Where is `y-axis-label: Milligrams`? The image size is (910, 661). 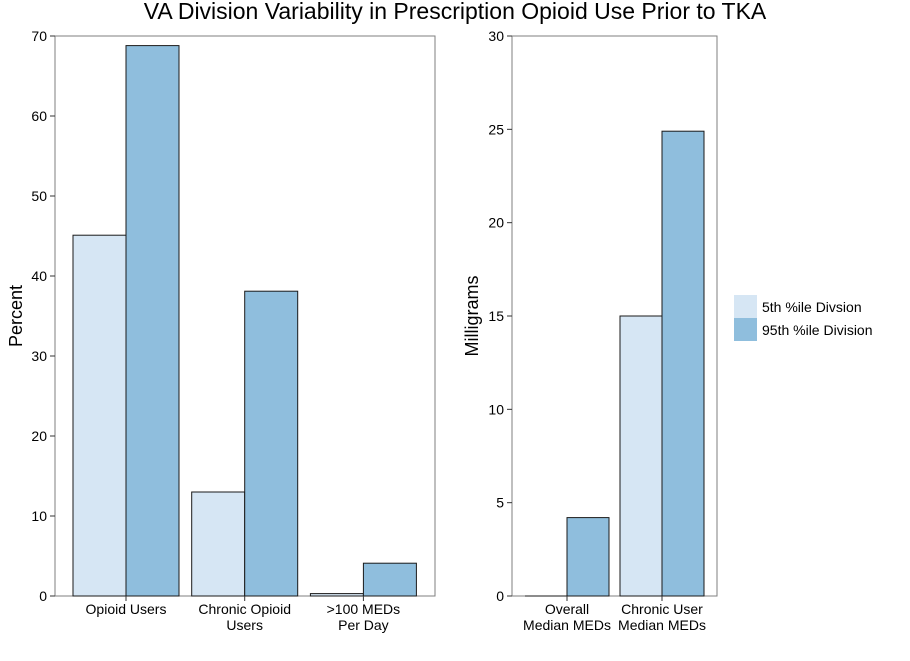 y-axis-label: Milligrams is located at coordinates (472, 316).